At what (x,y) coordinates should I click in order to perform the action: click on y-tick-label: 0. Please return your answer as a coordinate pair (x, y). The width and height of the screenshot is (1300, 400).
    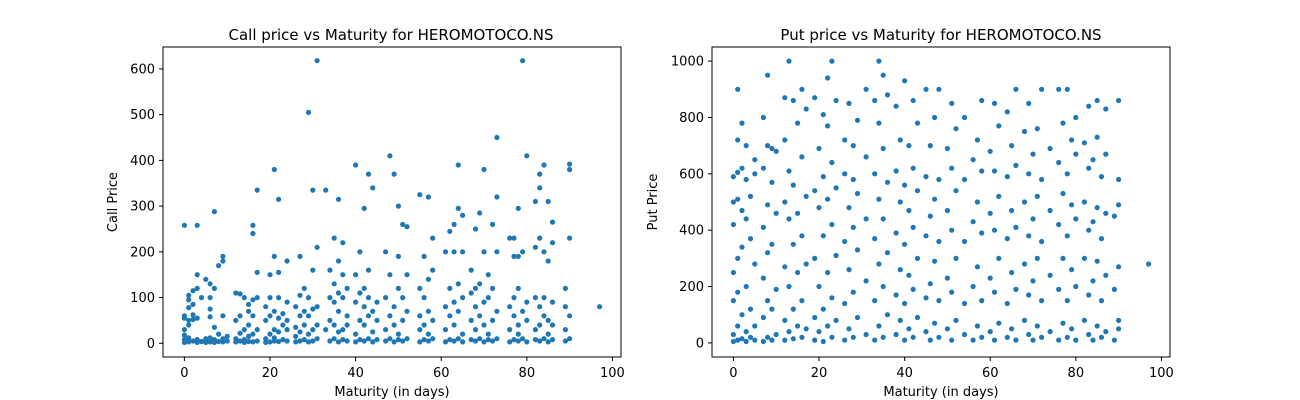
    Looking at the image, I should click on (700, 343).